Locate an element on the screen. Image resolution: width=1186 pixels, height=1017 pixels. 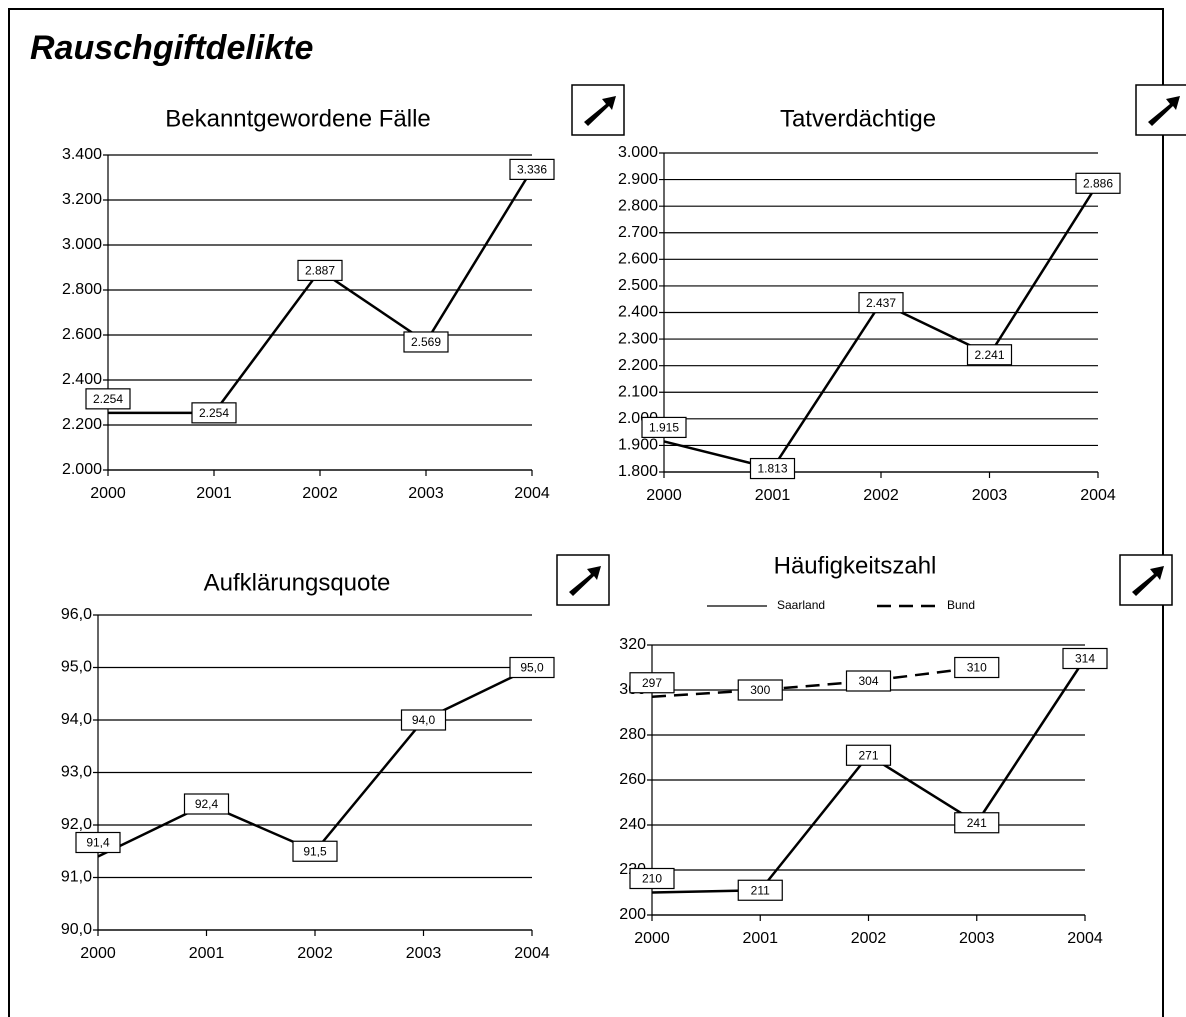
value-label: 1.813 is located at coordinates (772, 469).